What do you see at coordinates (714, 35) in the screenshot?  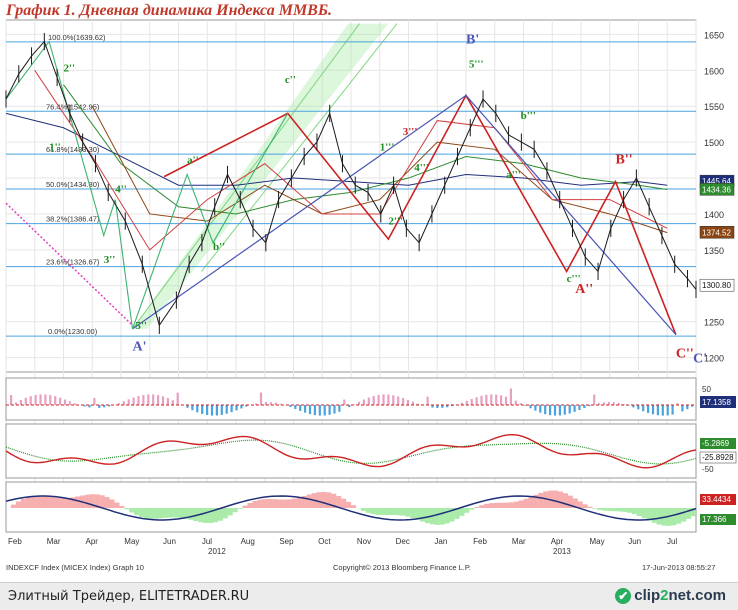 I see `y-tick-label: 1650` at bounding box center [714, 35].